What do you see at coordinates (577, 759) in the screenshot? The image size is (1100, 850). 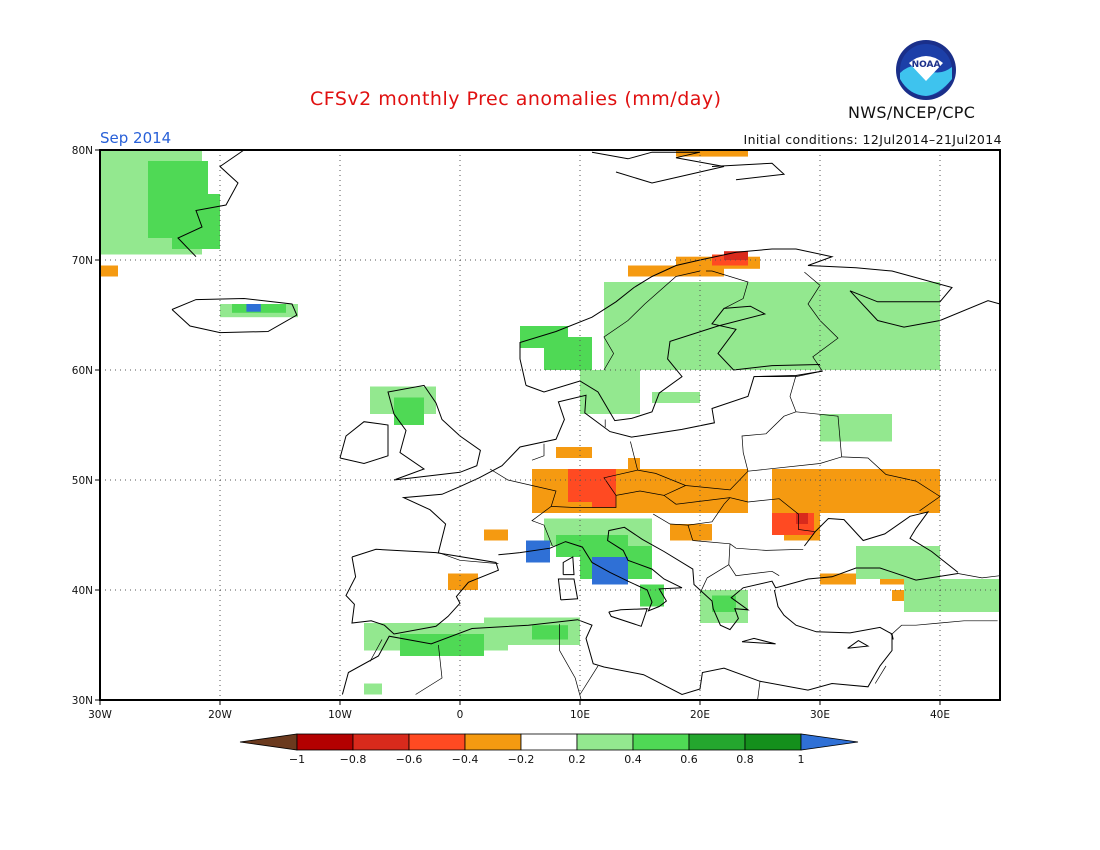 I see `colorbar-tick-label: 0.2` at bounding box center [577, 759].